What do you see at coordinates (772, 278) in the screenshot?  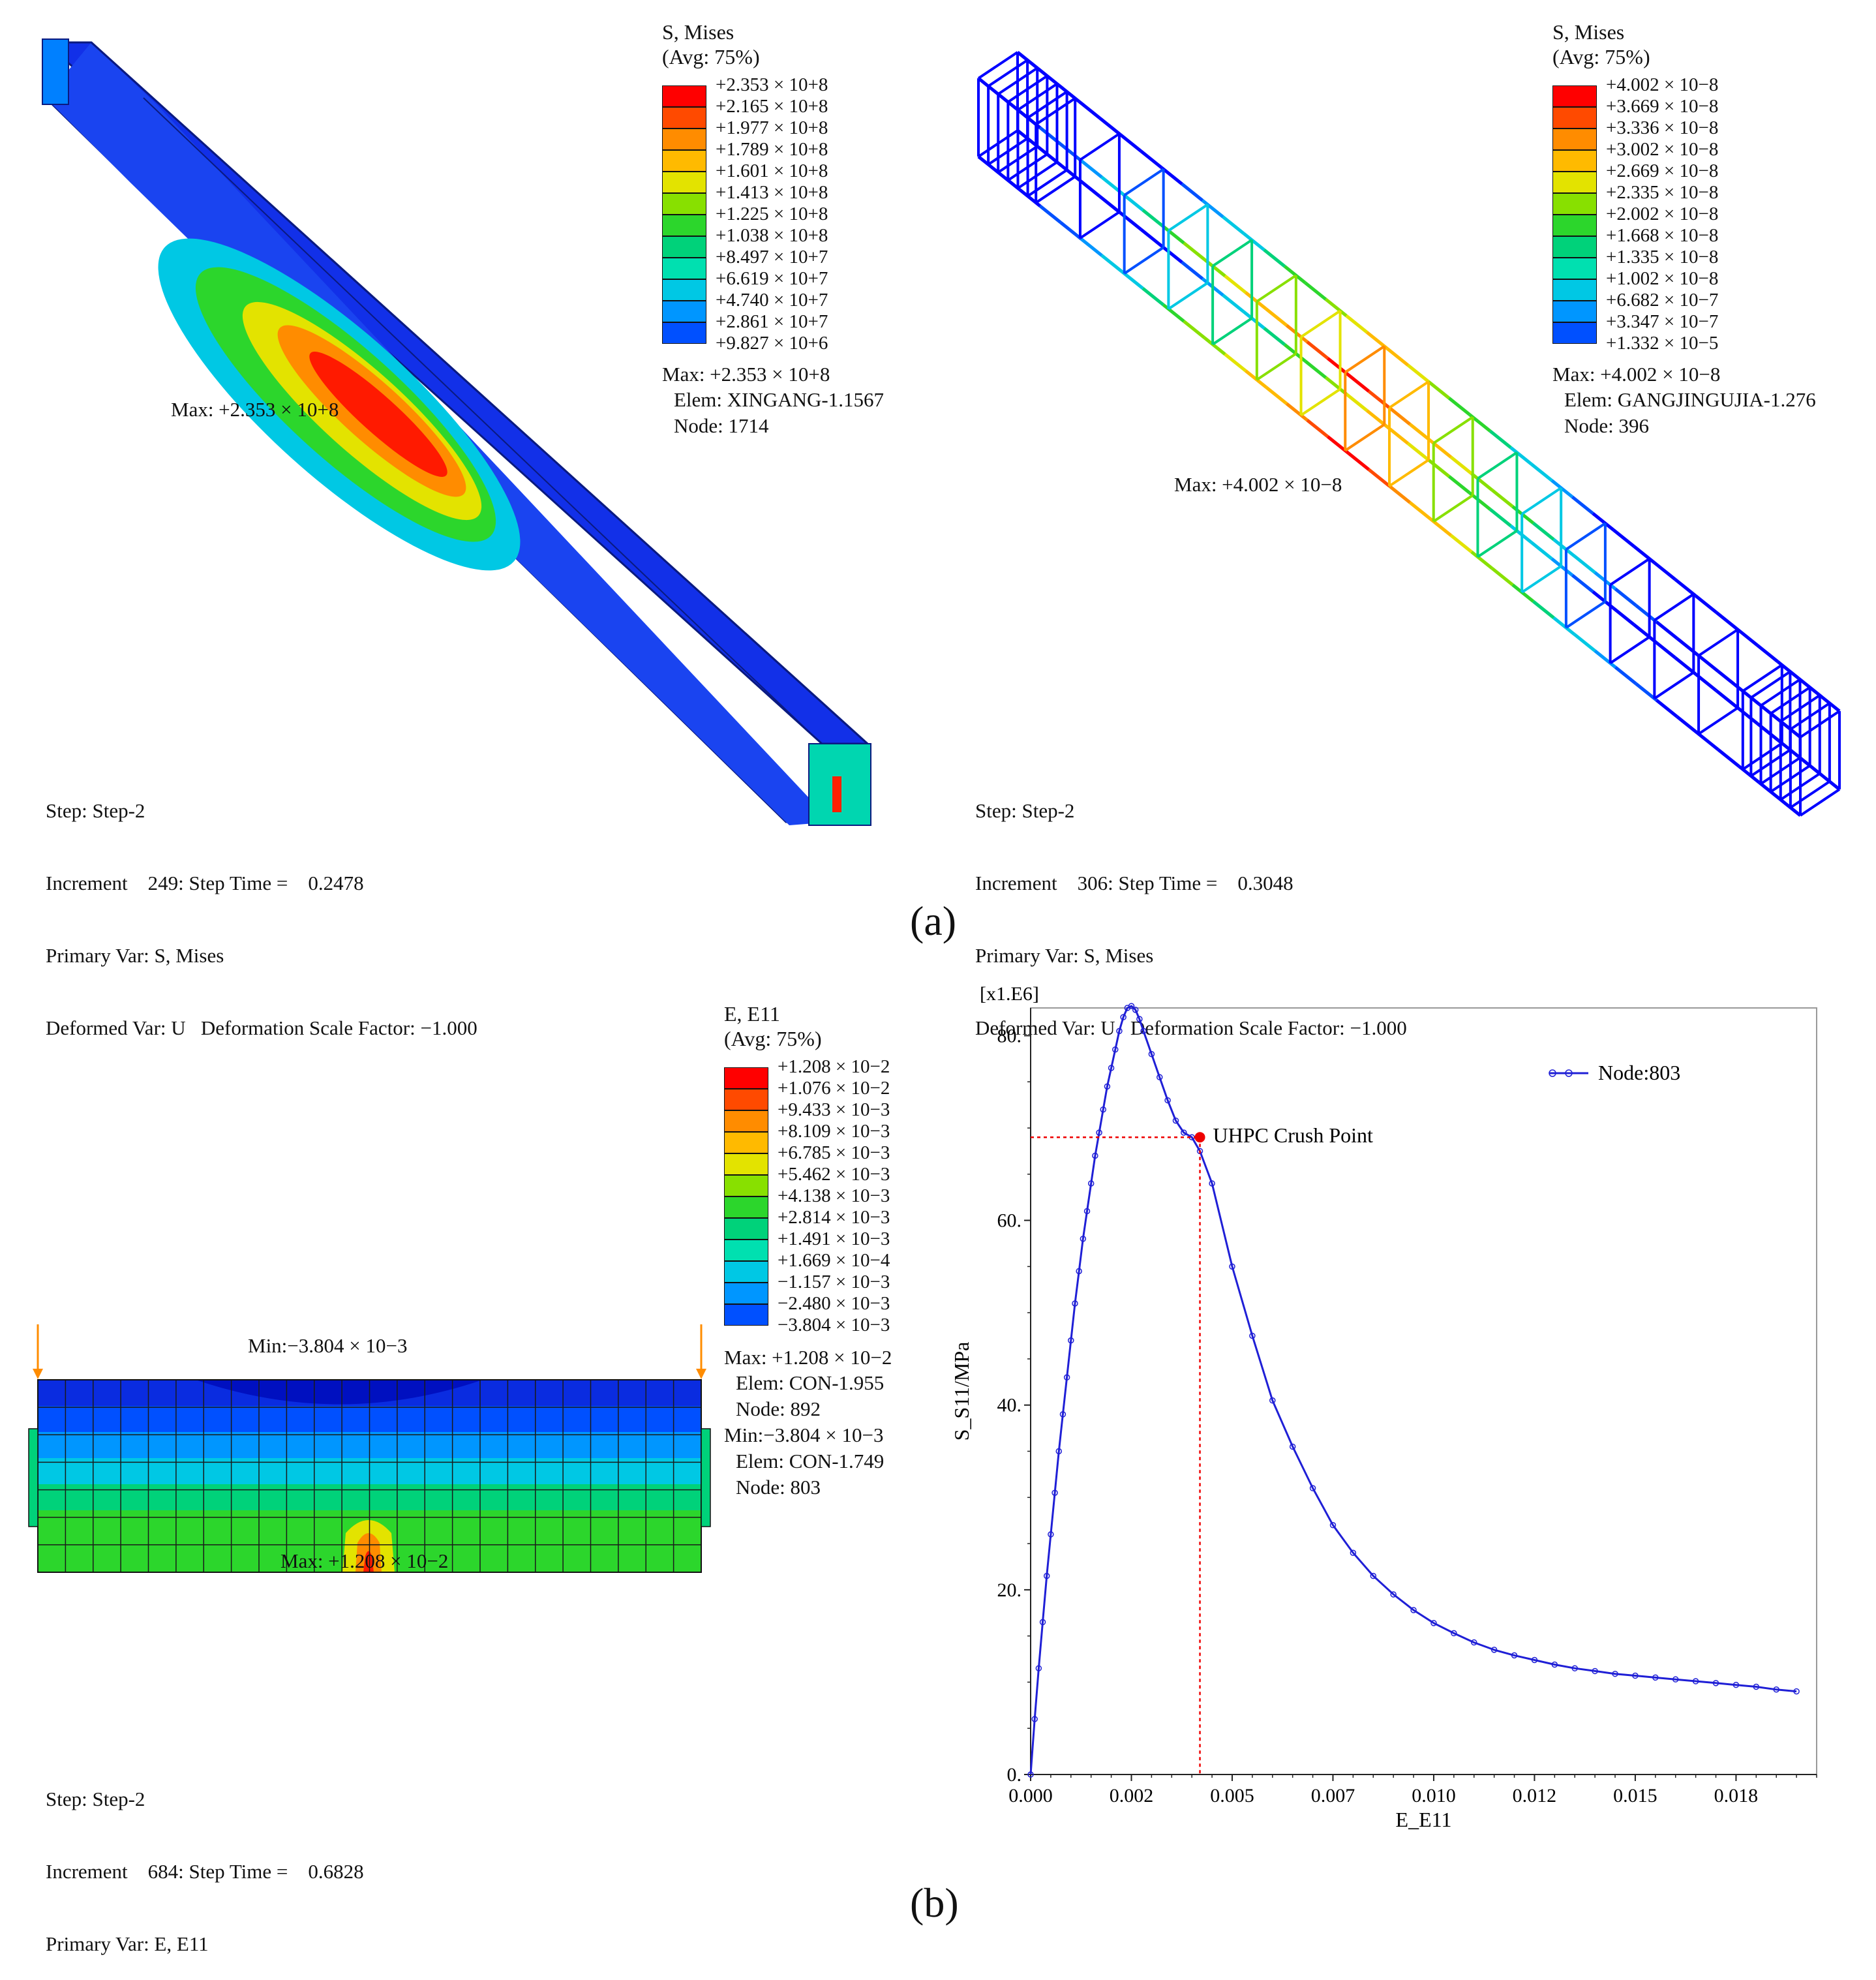 I see `legend-value: +6.619 × 10+7` at bounding box center [772, 278].